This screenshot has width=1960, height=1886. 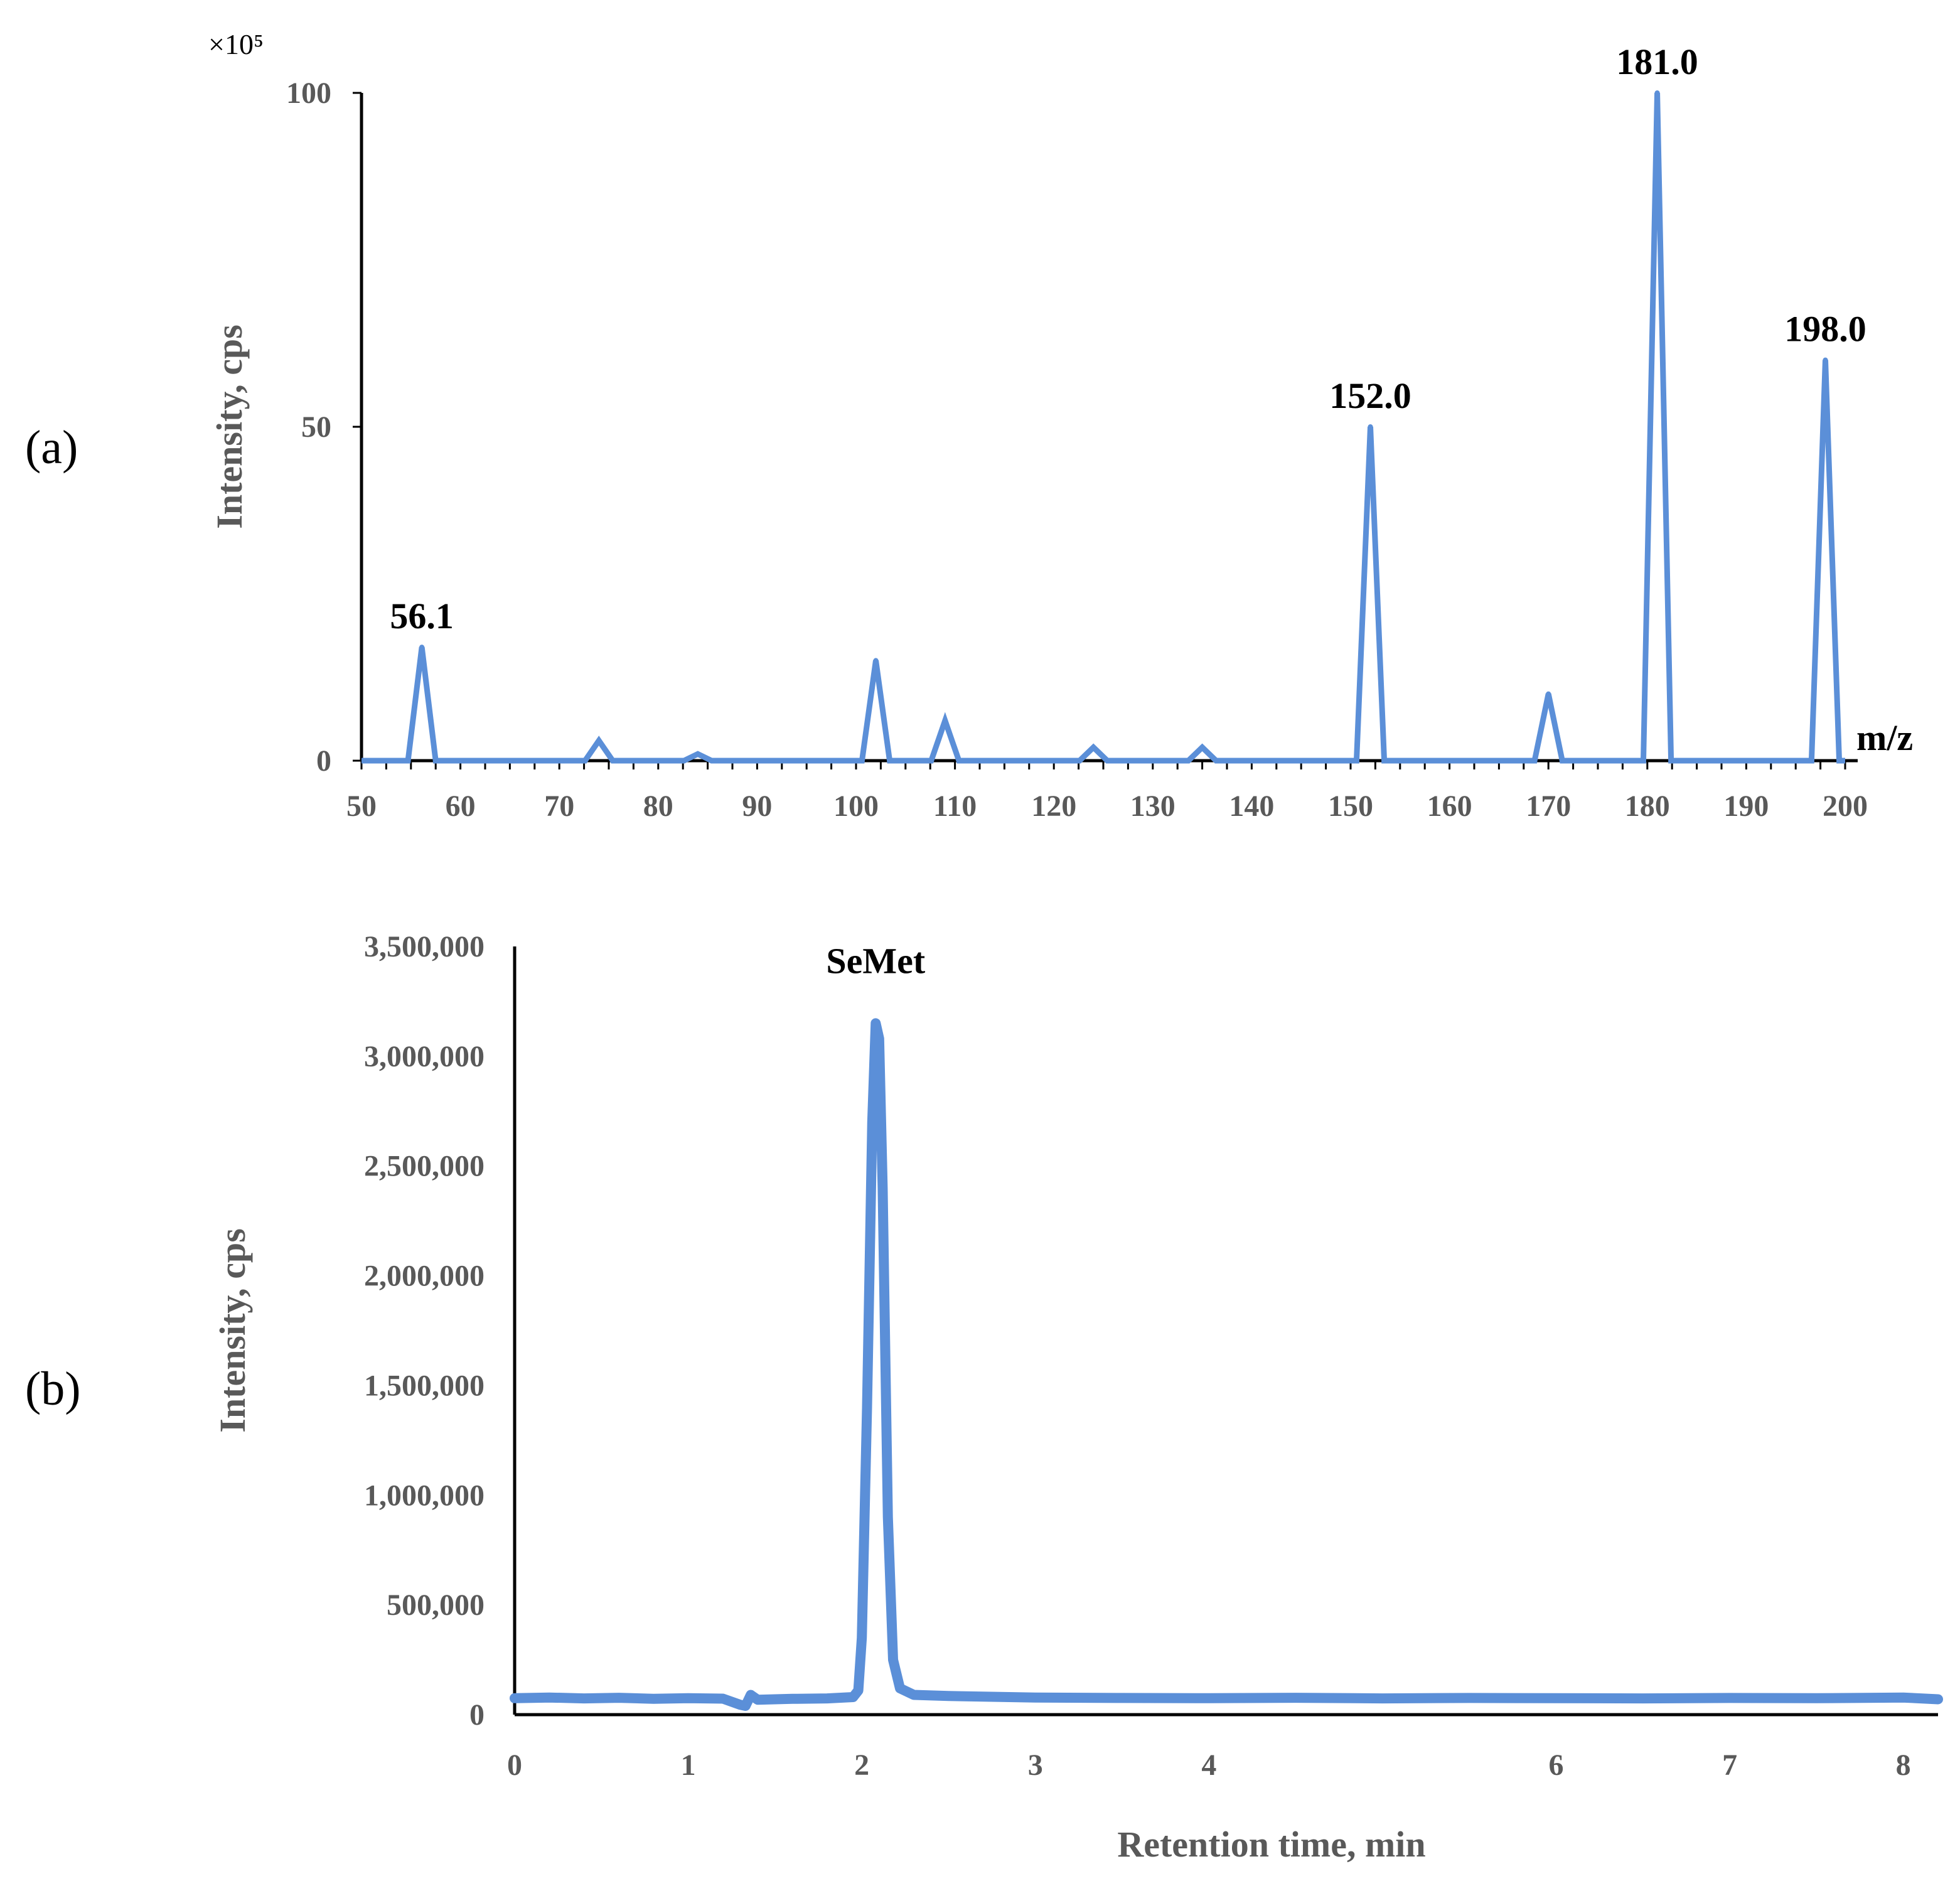 I want to click on panel-b-y-tick-label: 3,500,000, so click(x=424, y=947).